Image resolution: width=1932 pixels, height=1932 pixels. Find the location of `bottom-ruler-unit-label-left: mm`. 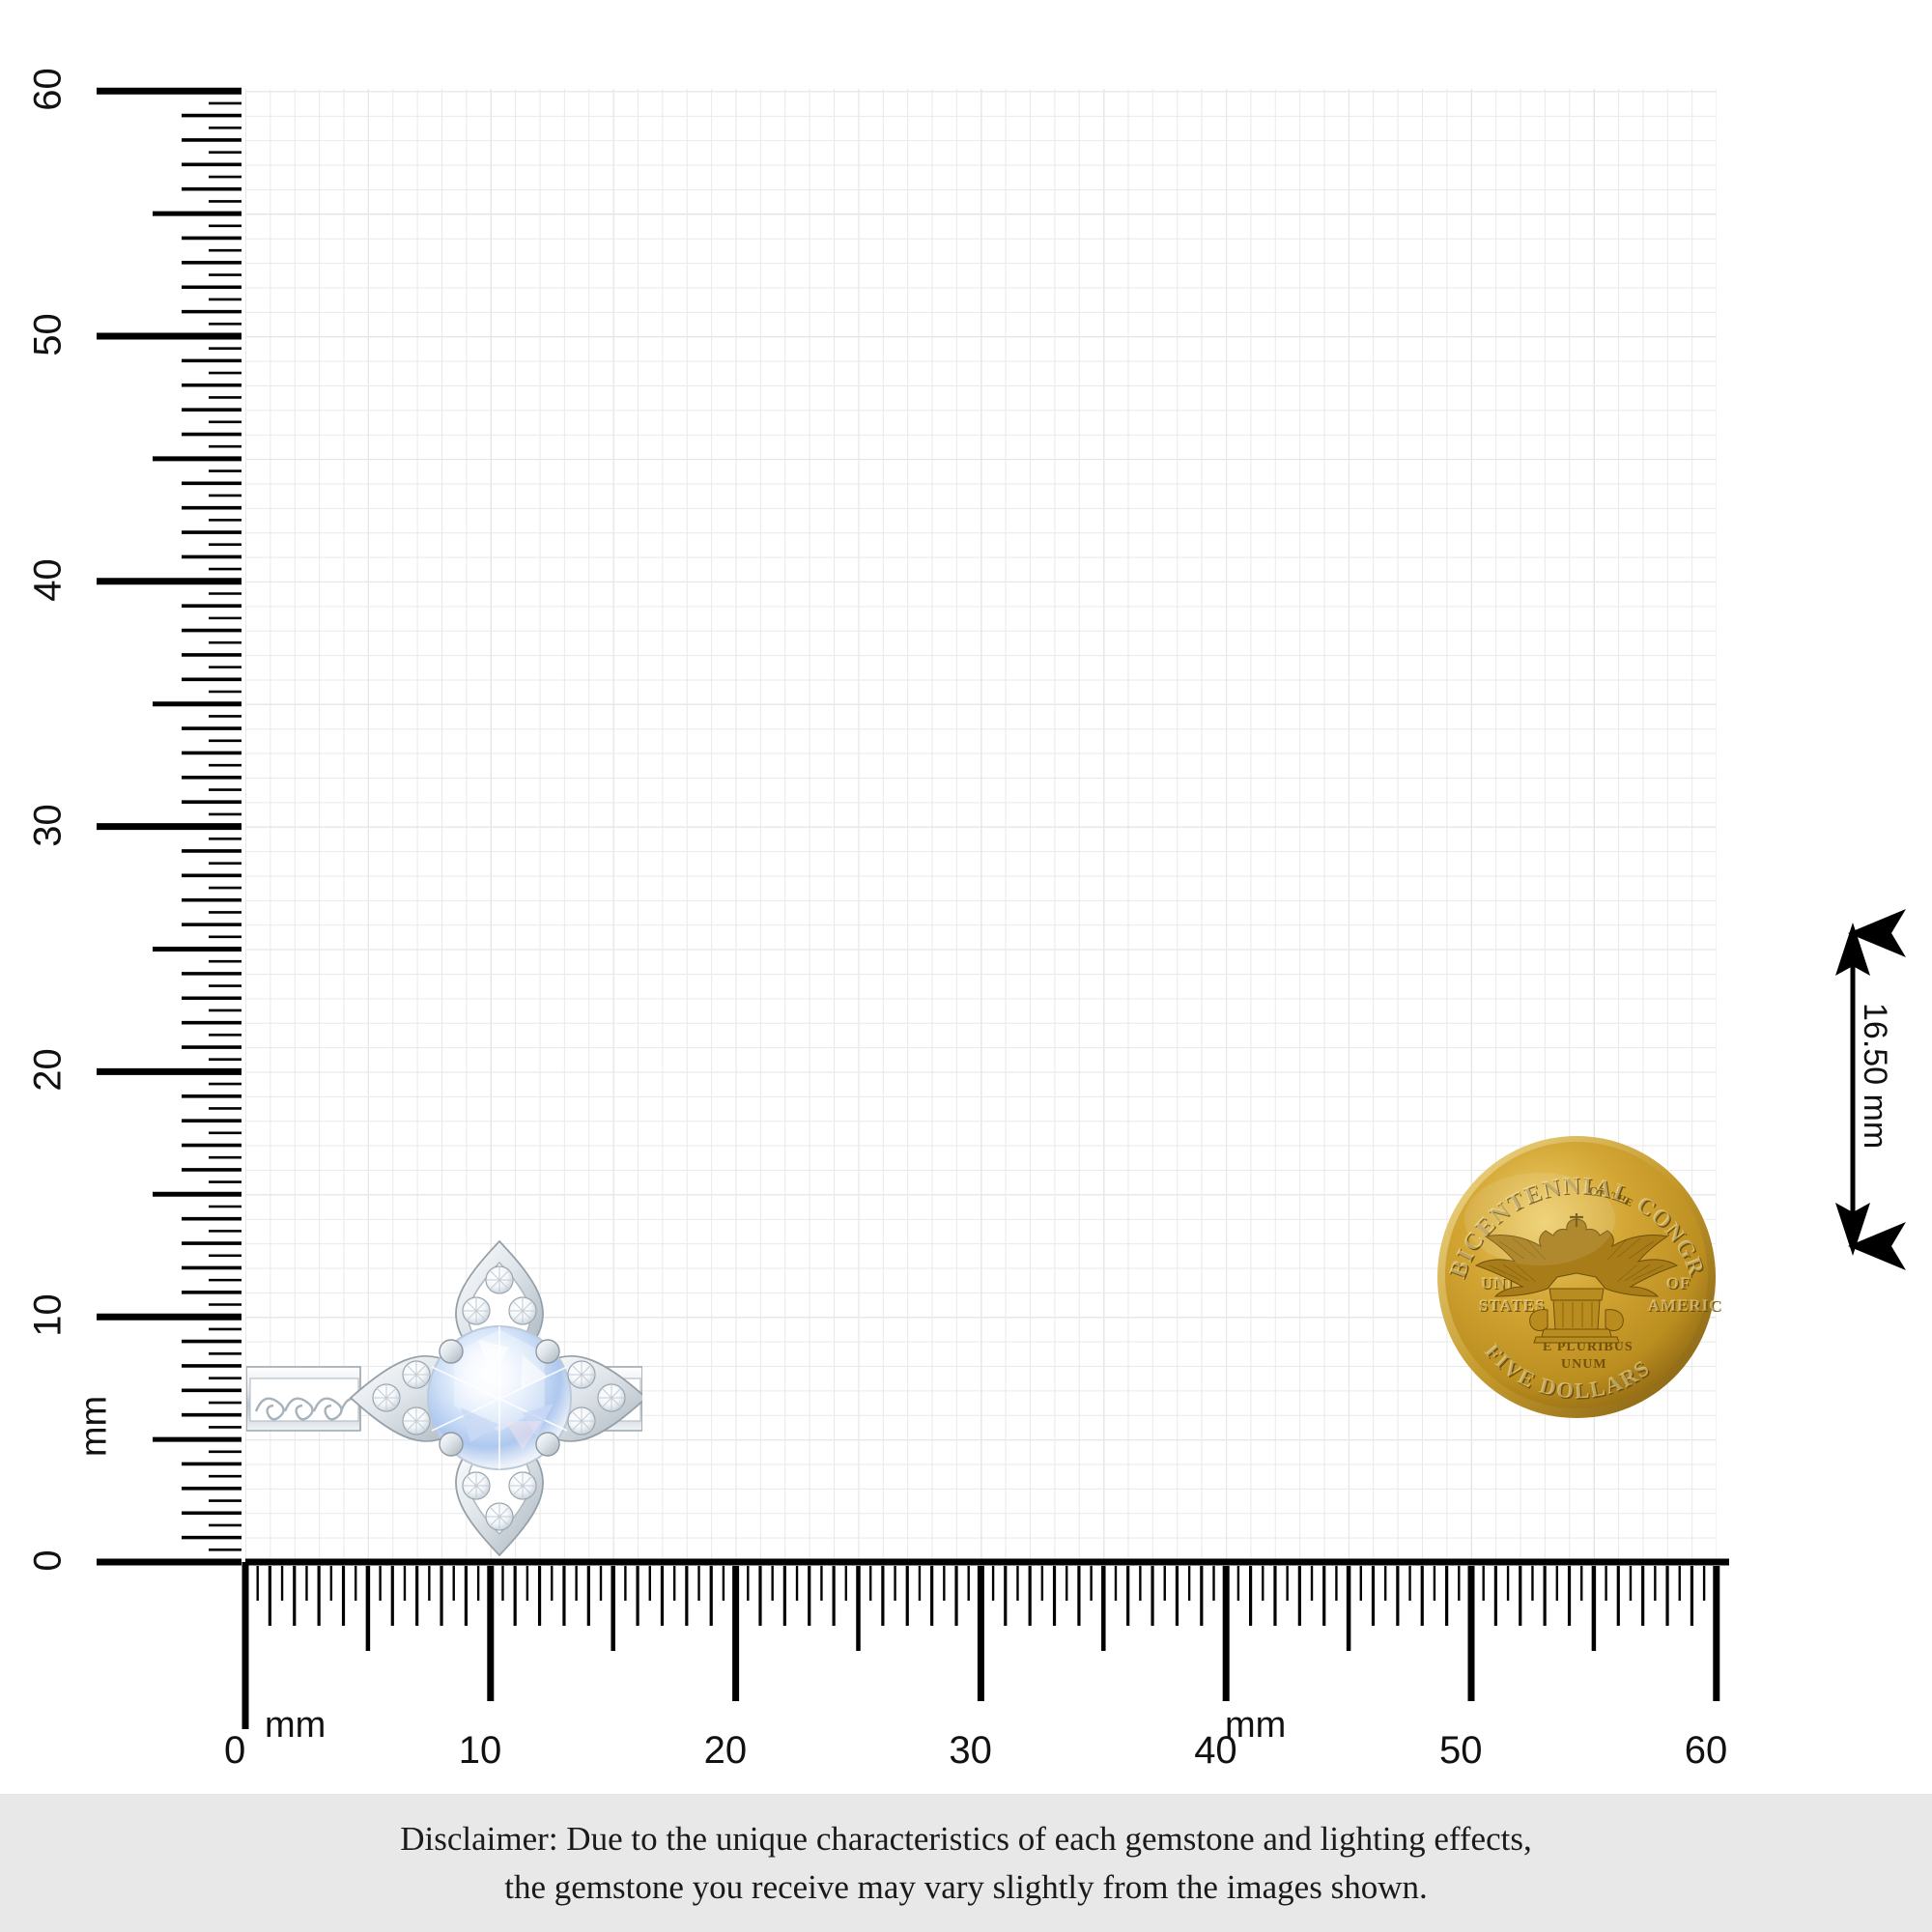

bottom-ruler-unit-label-left: mm is located at coordinates (296, 1725).